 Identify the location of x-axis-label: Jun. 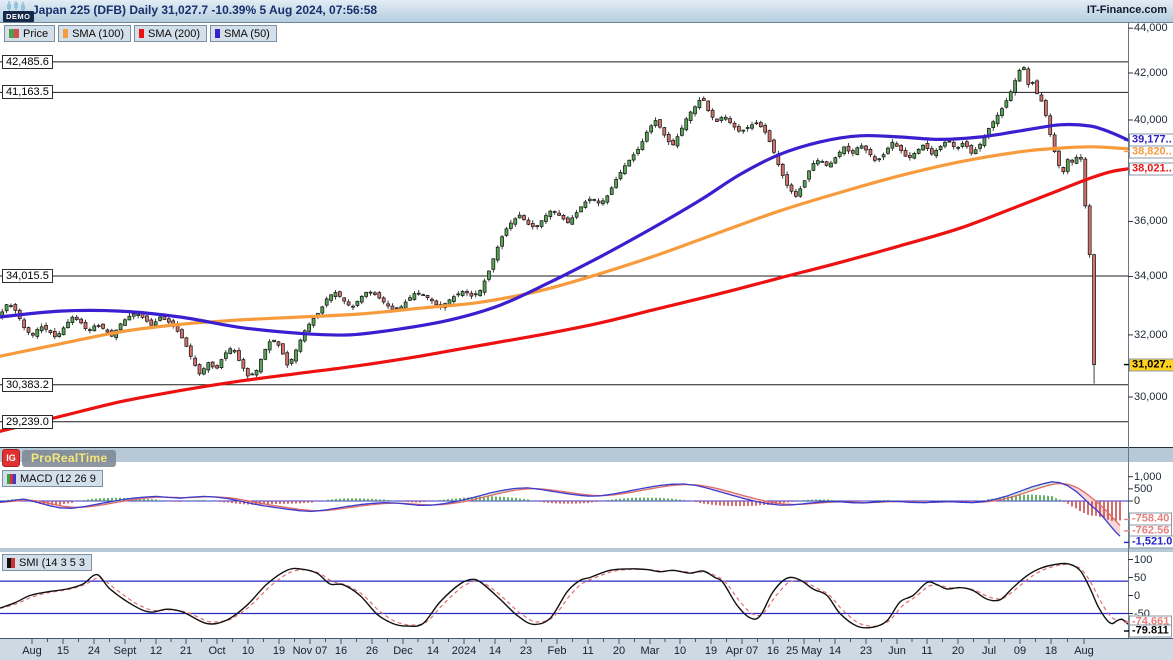
(897, 651).